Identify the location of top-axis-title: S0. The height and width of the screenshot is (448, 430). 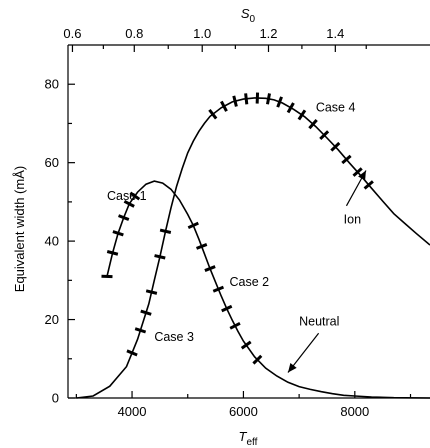
(248, 15).